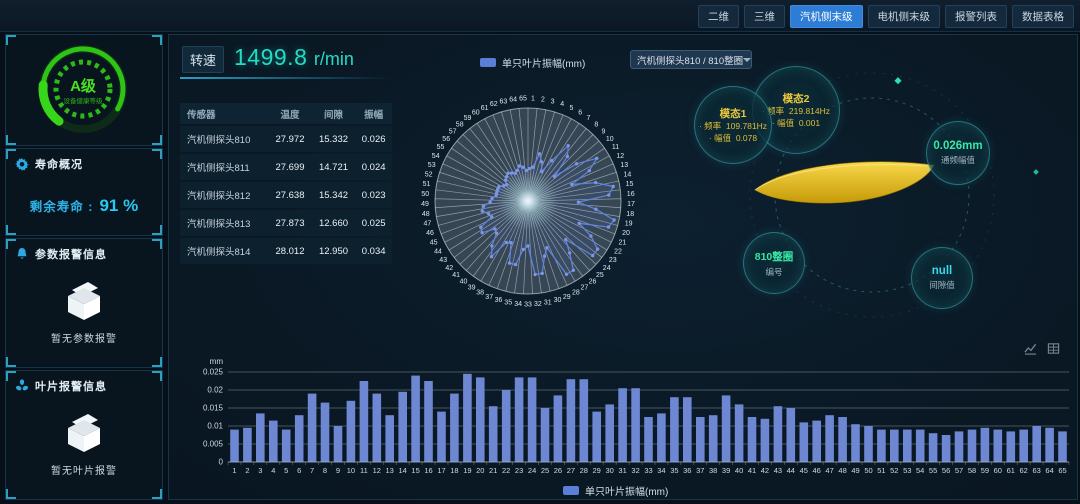  Describe the element at coordinates (290, 139) in the screenshot. I see `table-cell: 27.972` at that location.